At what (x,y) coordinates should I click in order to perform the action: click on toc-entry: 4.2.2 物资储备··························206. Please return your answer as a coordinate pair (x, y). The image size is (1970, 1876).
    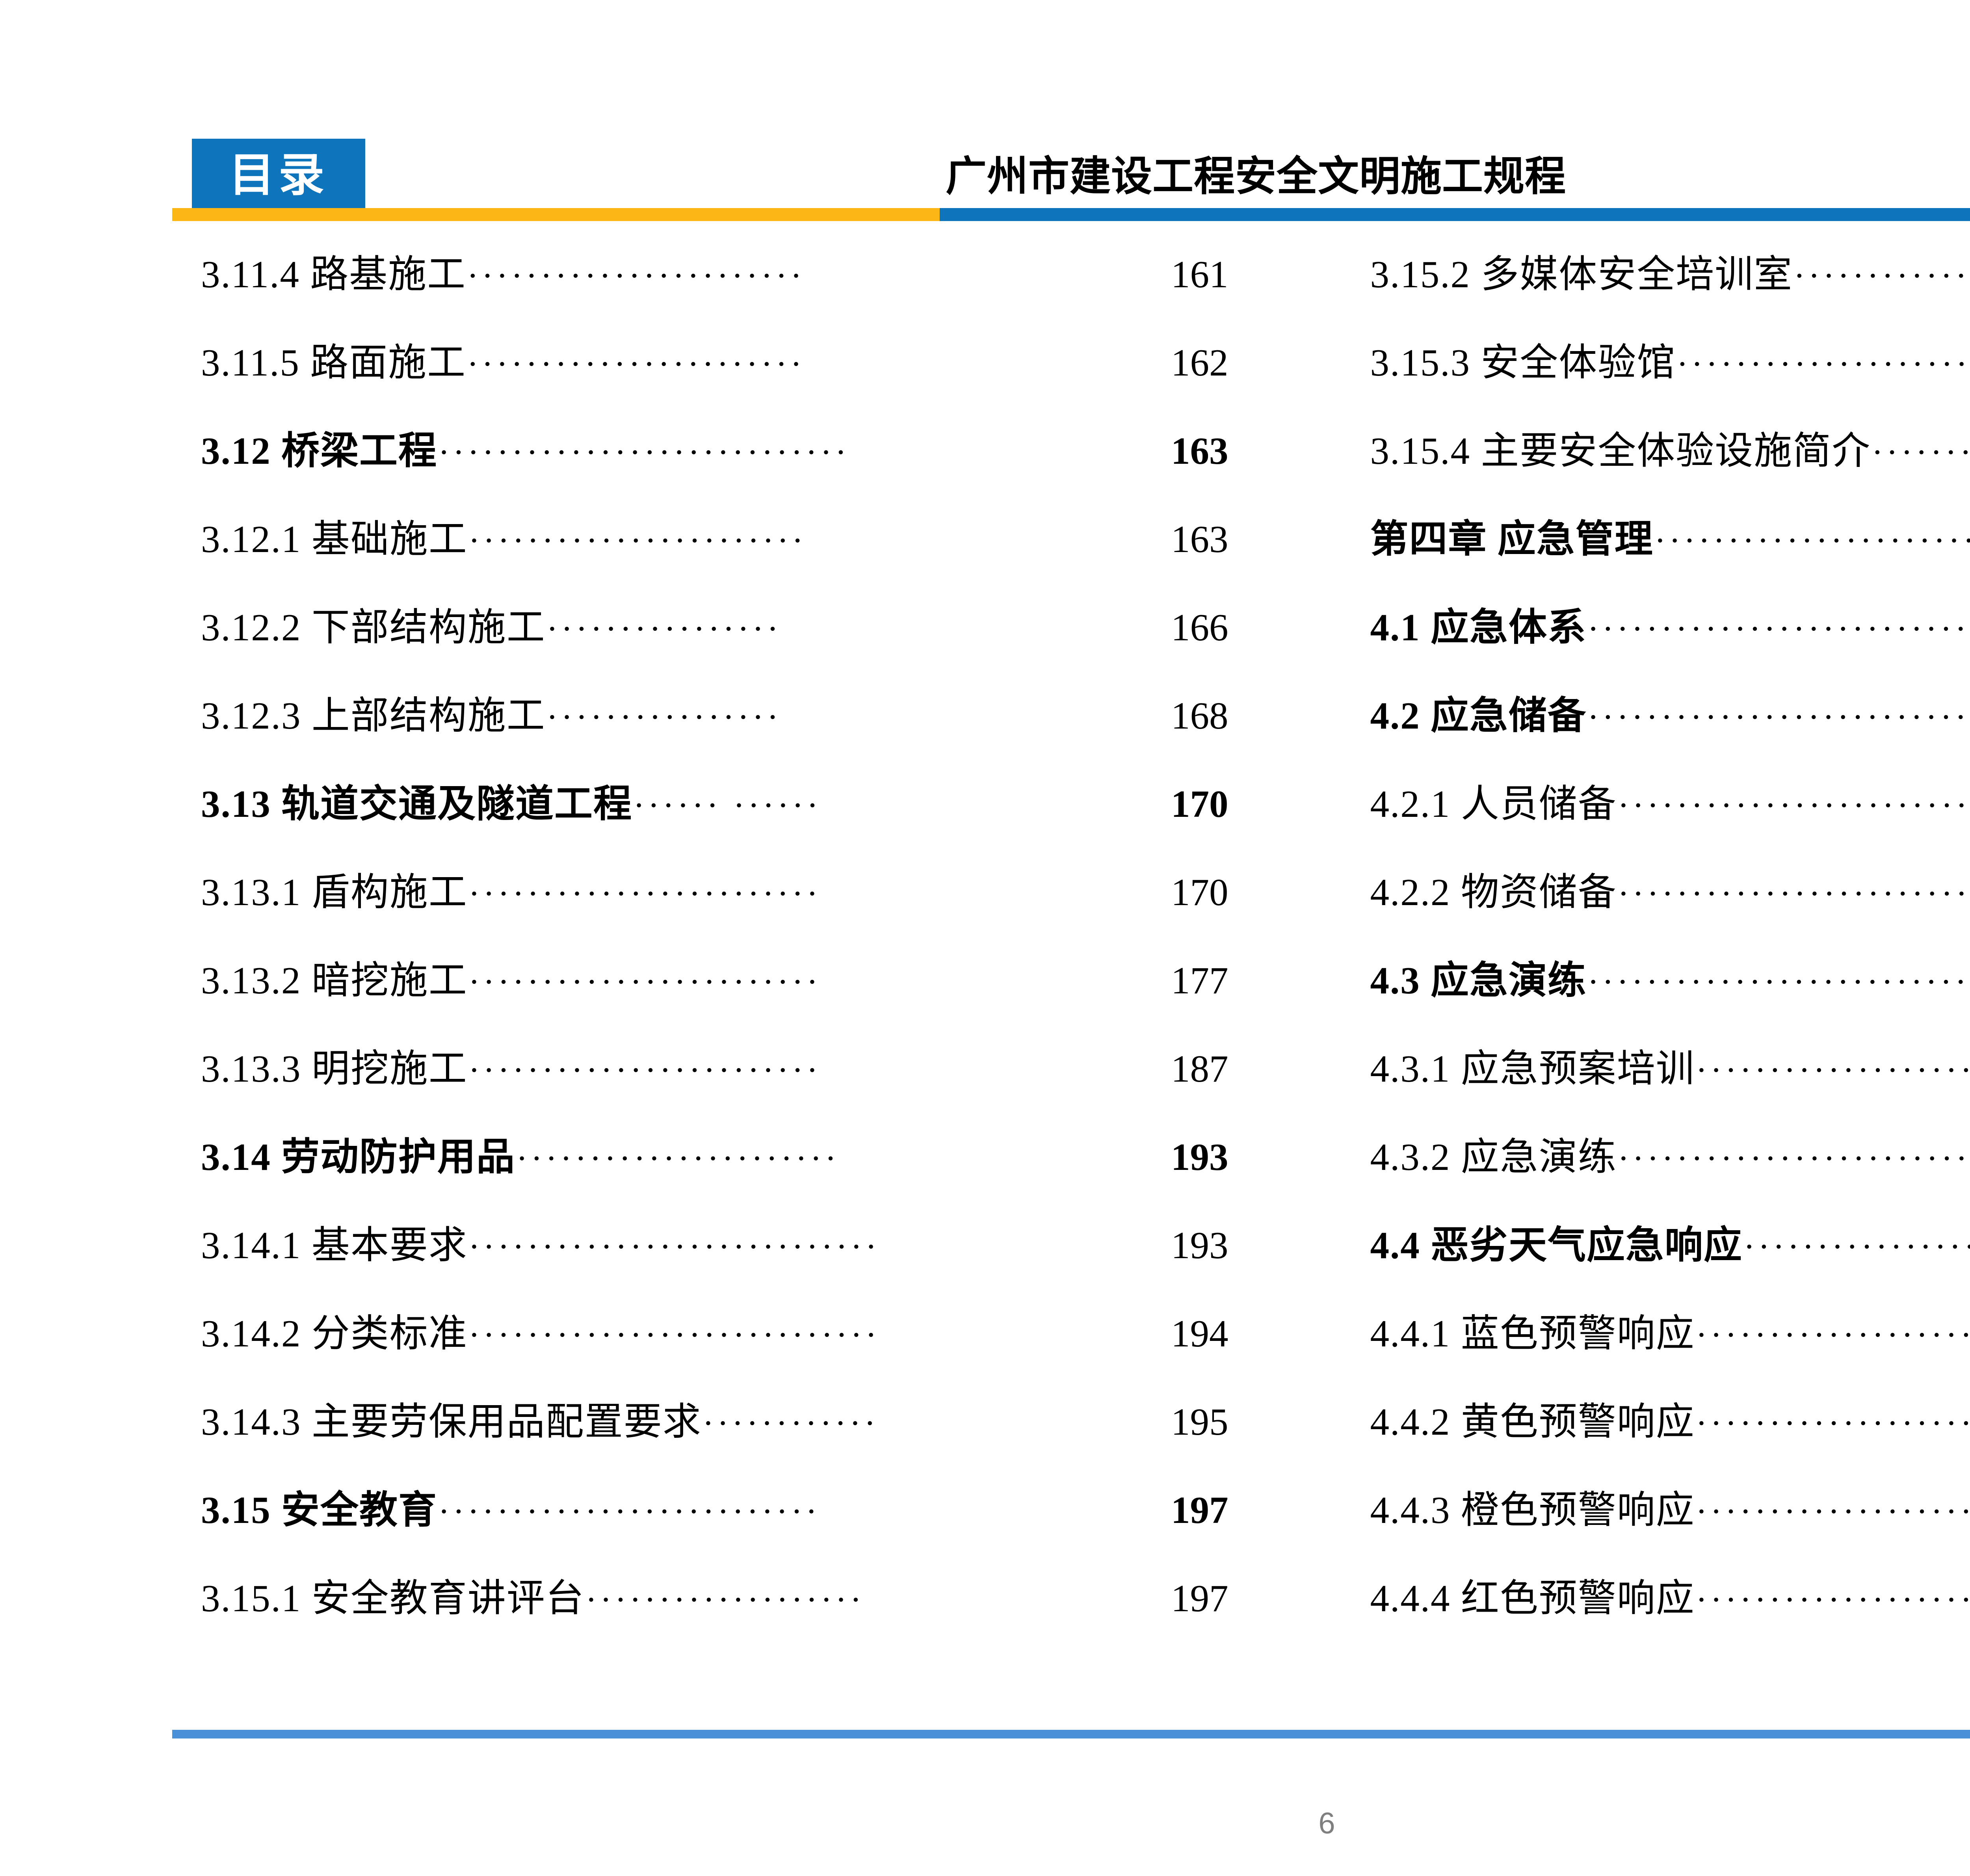
    Looking at the image, I should click on (1670, 893).